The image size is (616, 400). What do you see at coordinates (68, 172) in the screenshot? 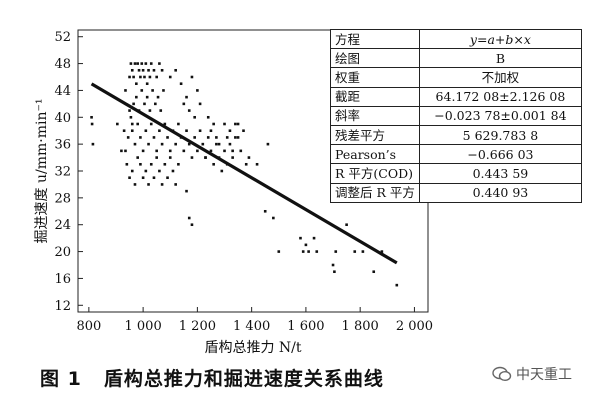
I see `y-axis: 12 16 20 24 28 32 36 40 44 48 52` at bounding box center [68, 172].